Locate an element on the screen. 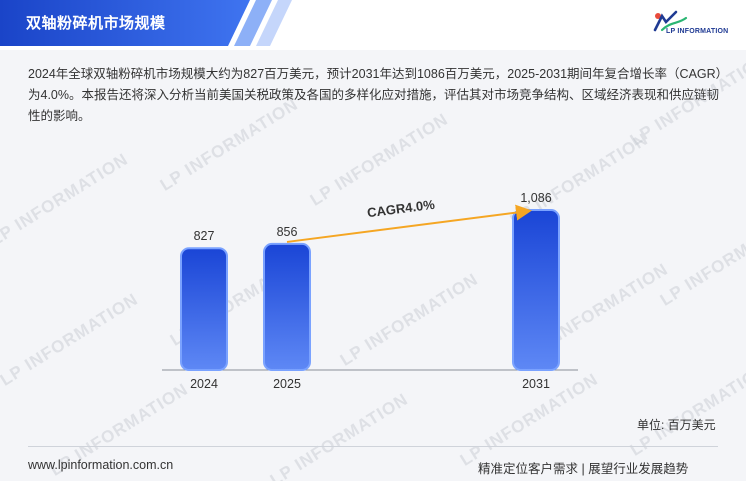 Image resolution: width=746 pixels, height=481 pixels. title-banner: 双轴粉碎机市场规模 is located at coordinates (150, 23).